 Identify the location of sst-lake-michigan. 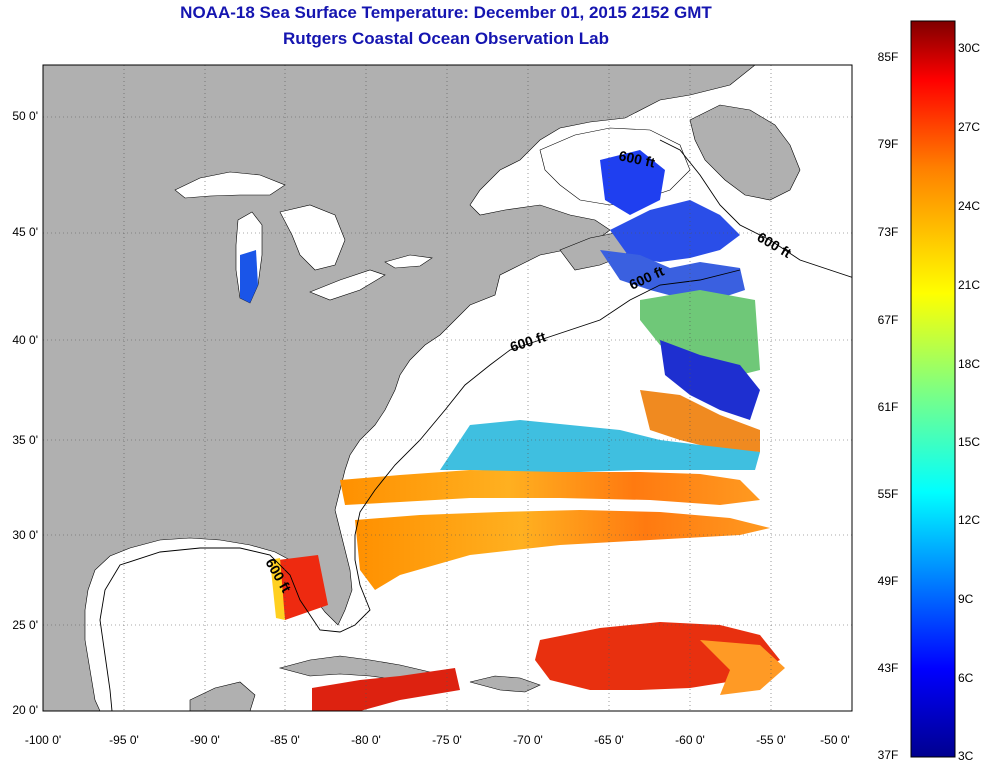
(249, 276).